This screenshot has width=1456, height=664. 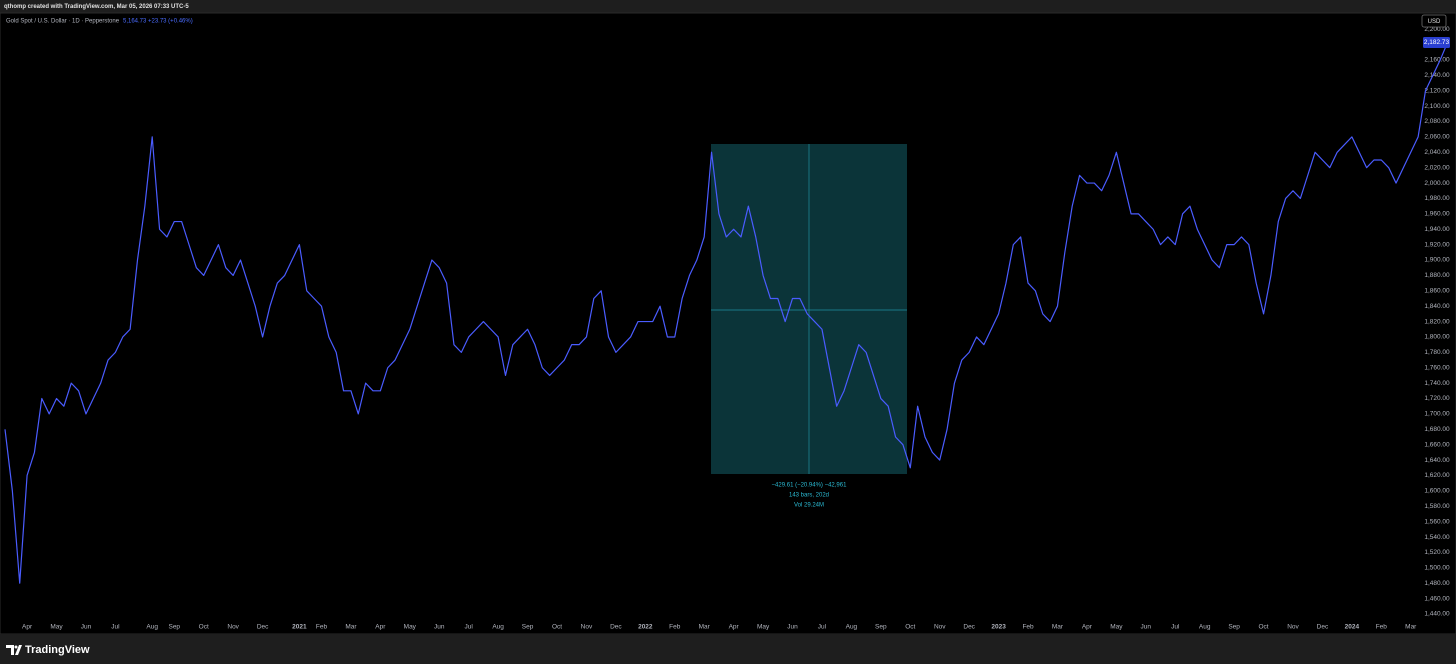 What do you see at coordinates (1437, 244) in the screenshot?
I see `y-tick-label: 1,920.00` at bounding box center [1437, 244].